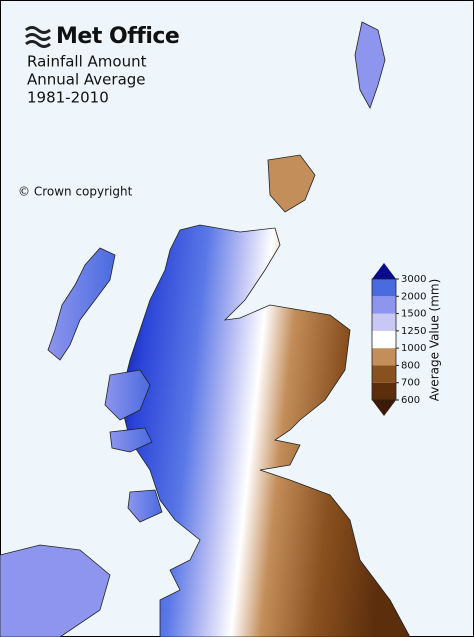 The image size is (474, 637). I want to click on copyright: © Crown copyright, so click(75, 192).